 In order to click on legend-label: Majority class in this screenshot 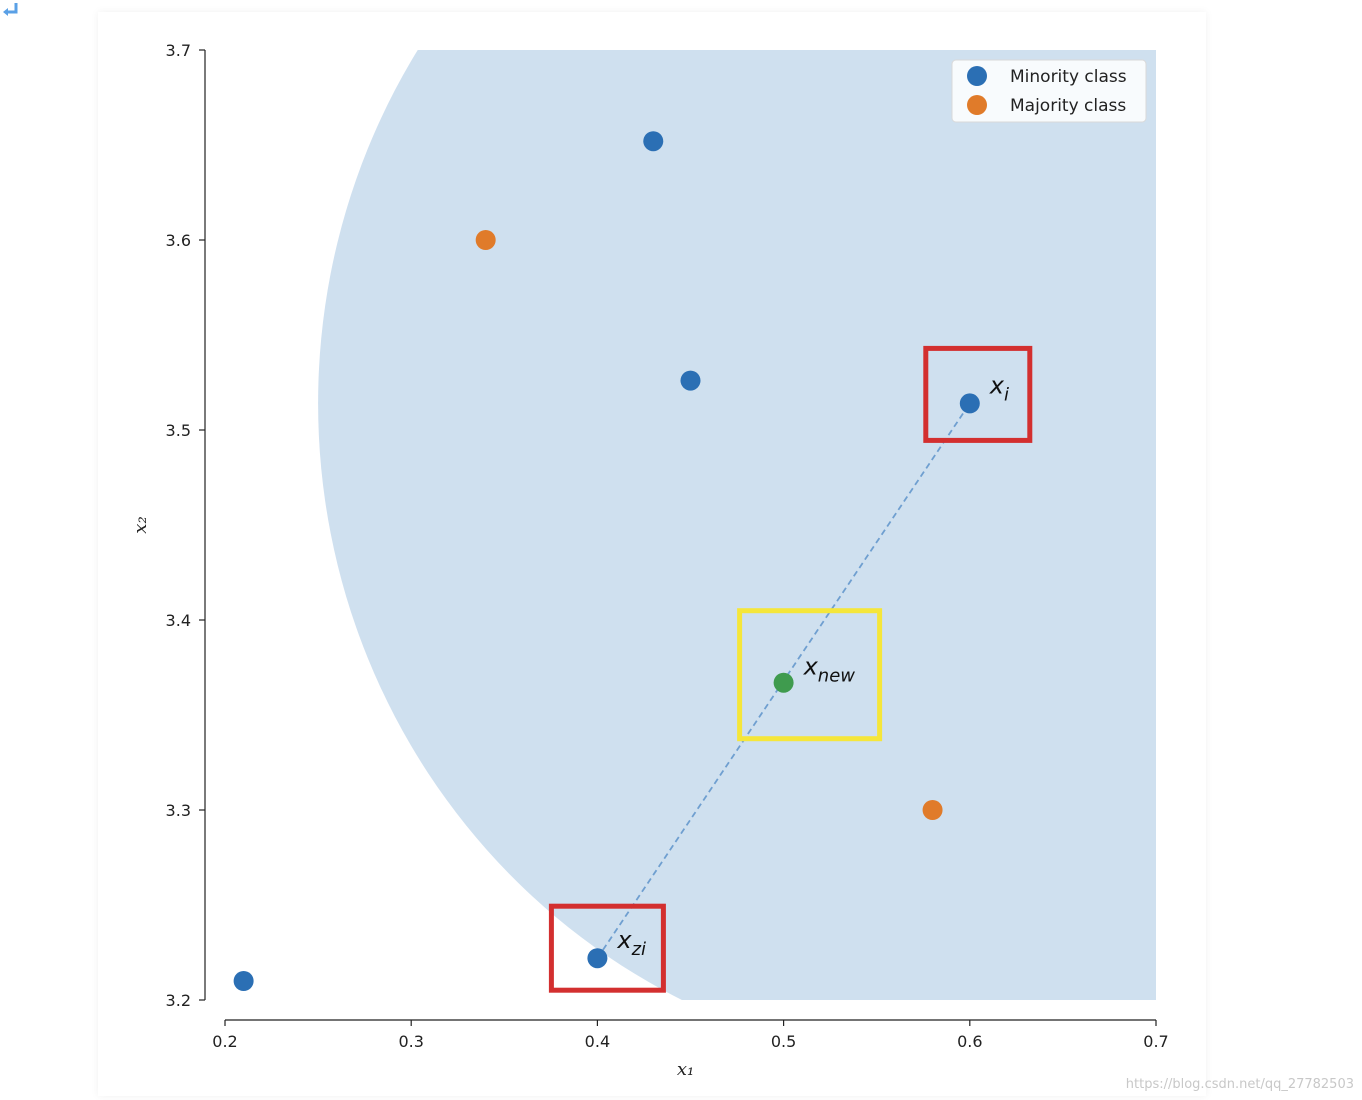, I will do `click(1068, 106)`.